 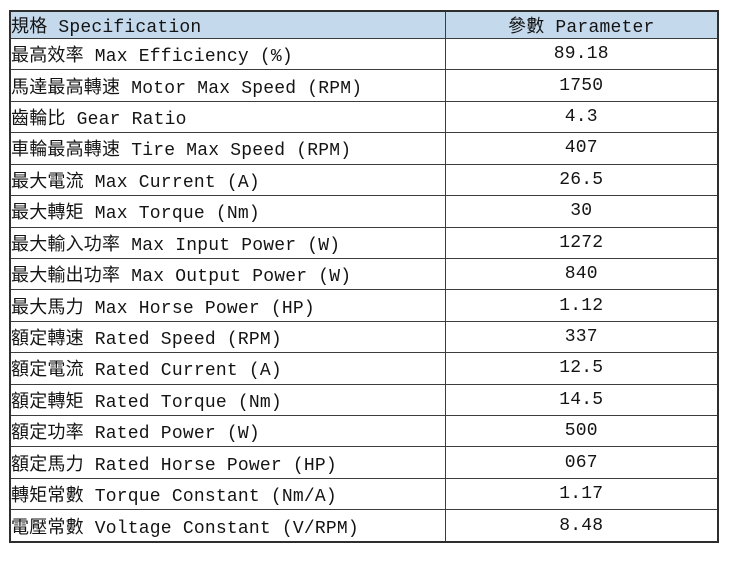 What do you see at coordinates (227, 54) in the screenshot?
I see `spec-cell: 最高效率 Max Efficiency (%)` at bounding box center [227, 54].